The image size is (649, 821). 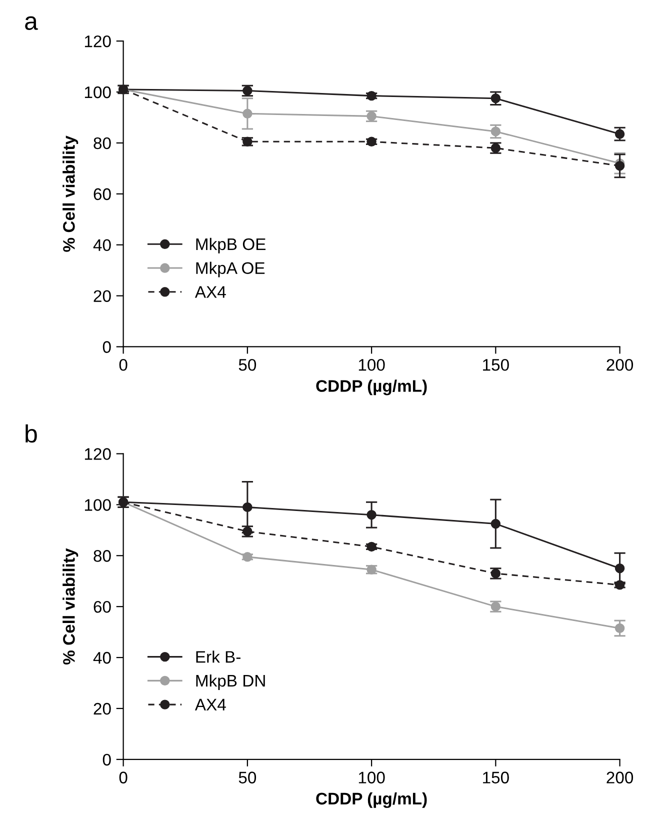 I want to click on legend-label: MkpB DN, so click(x=230, y=682).